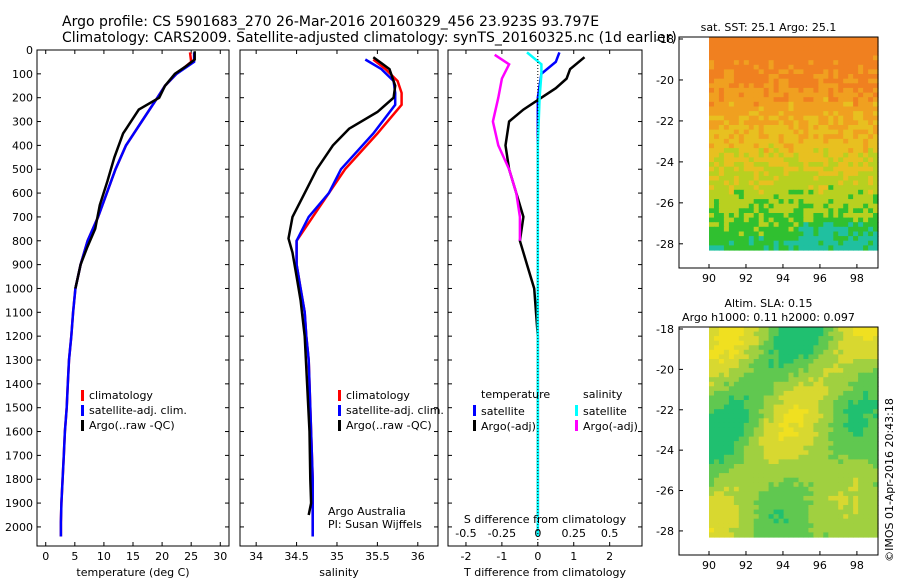  Describe the element at coordinates (45, 556) in the screenshot. I see `x-tick-label: 0` at that location.